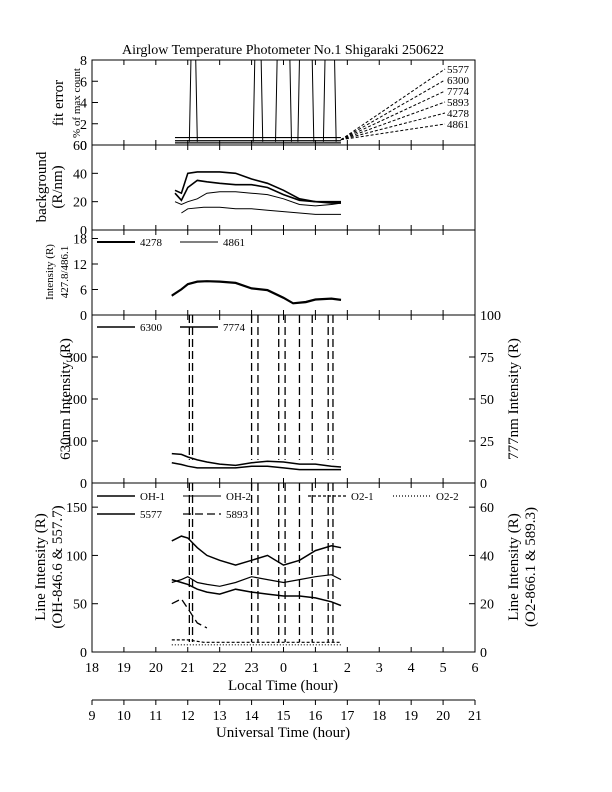 Image resolution: width=612 pixels, height=792 pixels. What do you see at coordinates (151, 515) in the screenshot?
I see `legend-5577-label: 5577` at bounding box center [151, 515].